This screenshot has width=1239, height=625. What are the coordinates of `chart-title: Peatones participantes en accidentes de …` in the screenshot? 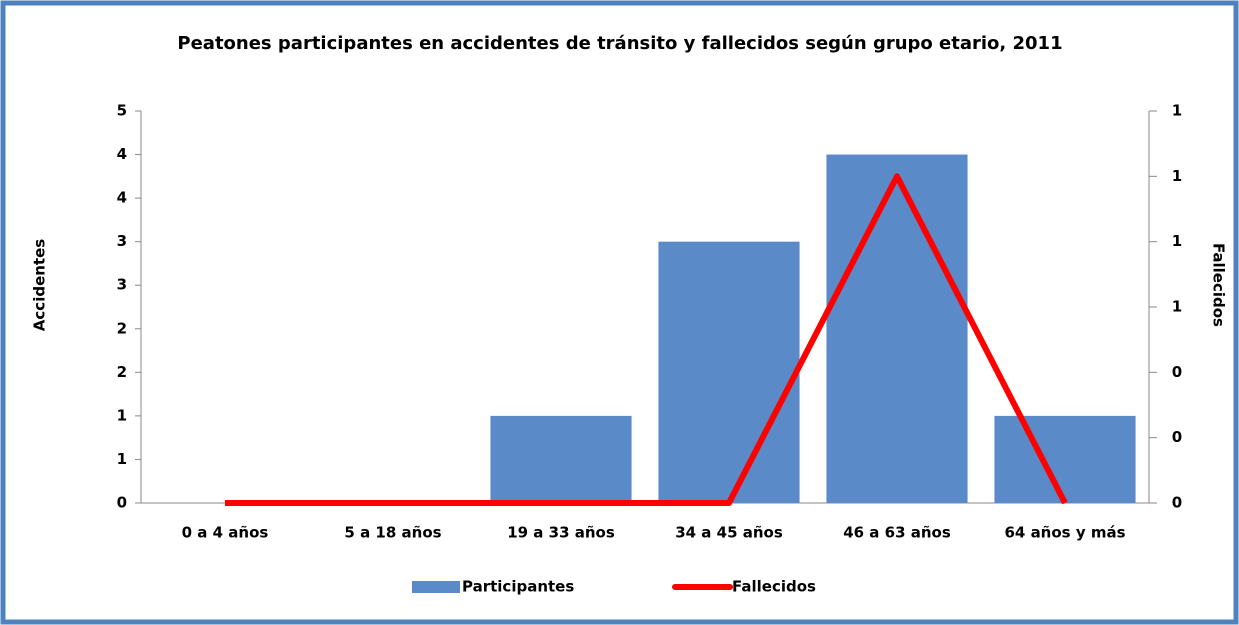 It's located at (619, 43).